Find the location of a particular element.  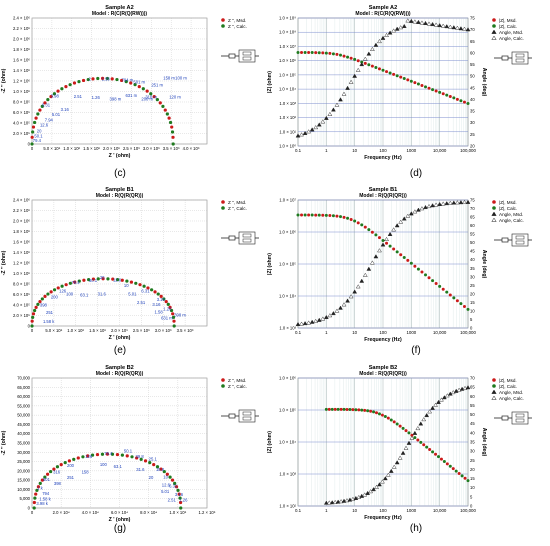

y-tick-label: 2.0 × 10⁵ is located at coordinates (21, 315).